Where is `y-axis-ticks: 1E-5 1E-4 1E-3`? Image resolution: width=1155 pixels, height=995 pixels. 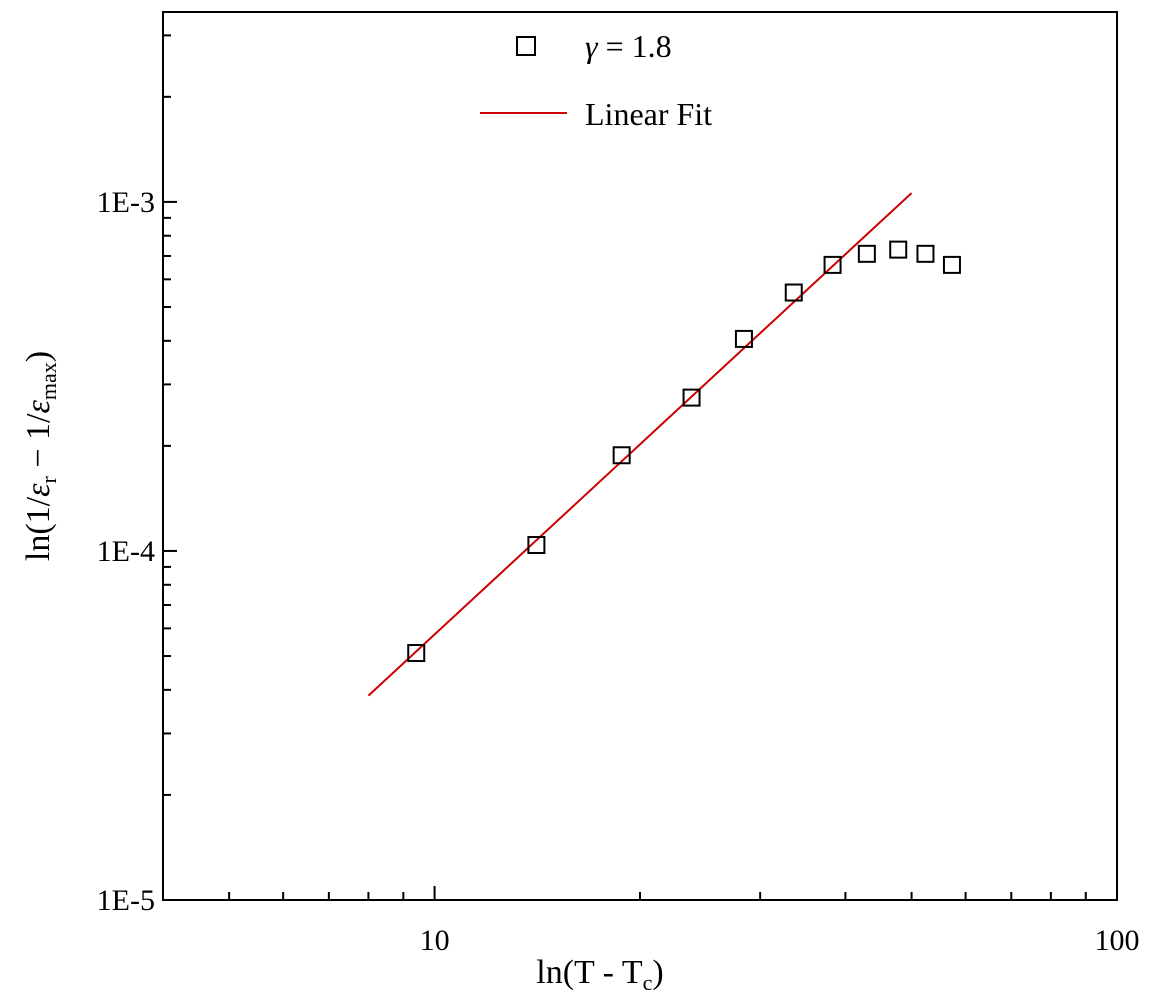 y-axis-ticks: 1E-5 1E-4 1E-3 is located at coordinates (137, 475).